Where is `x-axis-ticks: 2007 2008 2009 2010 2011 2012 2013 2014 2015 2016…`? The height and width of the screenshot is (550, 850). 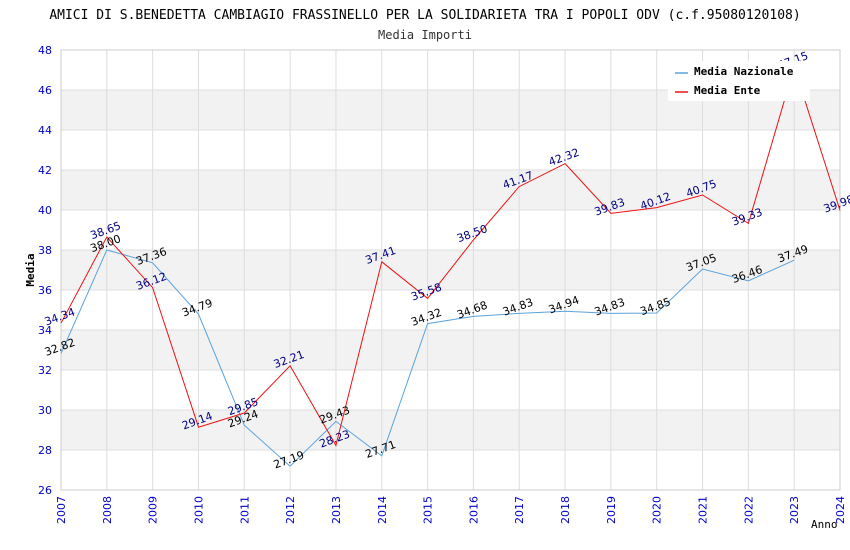 x-axis-ticks: 2007 2008 2009 2010 2011 2012 2013 2014 2015 2016… is located at coordinates (451, 510).